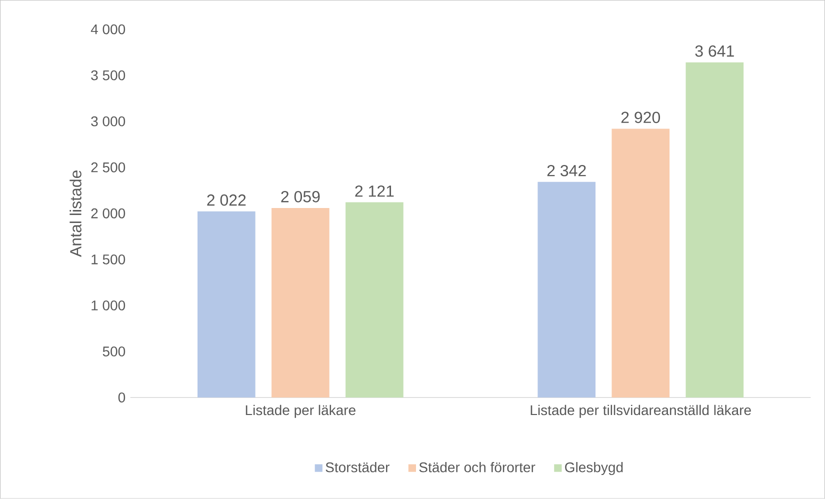 The height and width of the screenshot is (499, 825). Describe the element at coordinates (109, 259) in the screenshot. I see `y-tick-label: 1 500` at that location.